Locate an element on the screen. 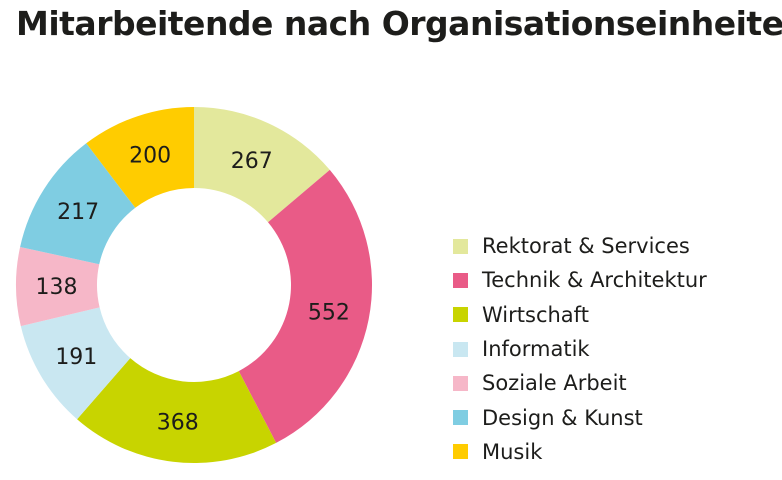 This screenshot has width=782, height=480. slice-value-label: 200 is located at coordinates (150, 156).